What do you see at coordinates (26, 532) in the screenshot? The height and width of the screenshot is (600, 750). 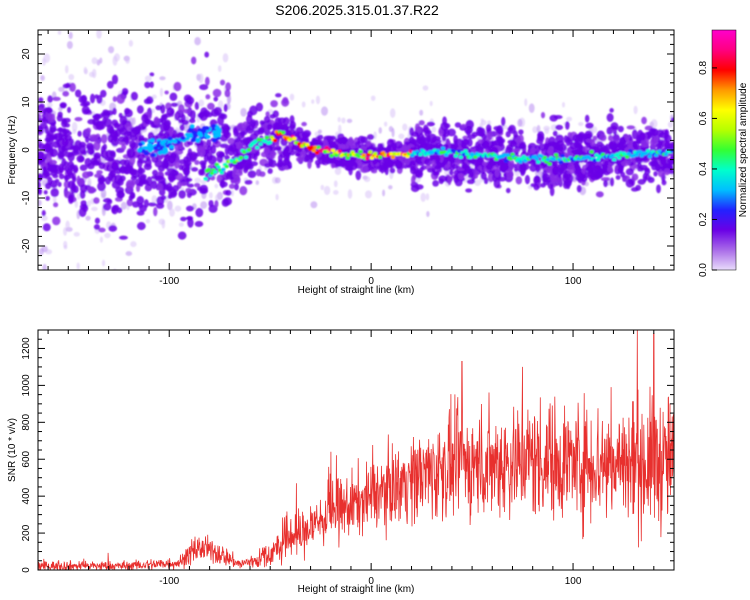 I see `y-tick-label: 200` at bounding box center [26, 532].